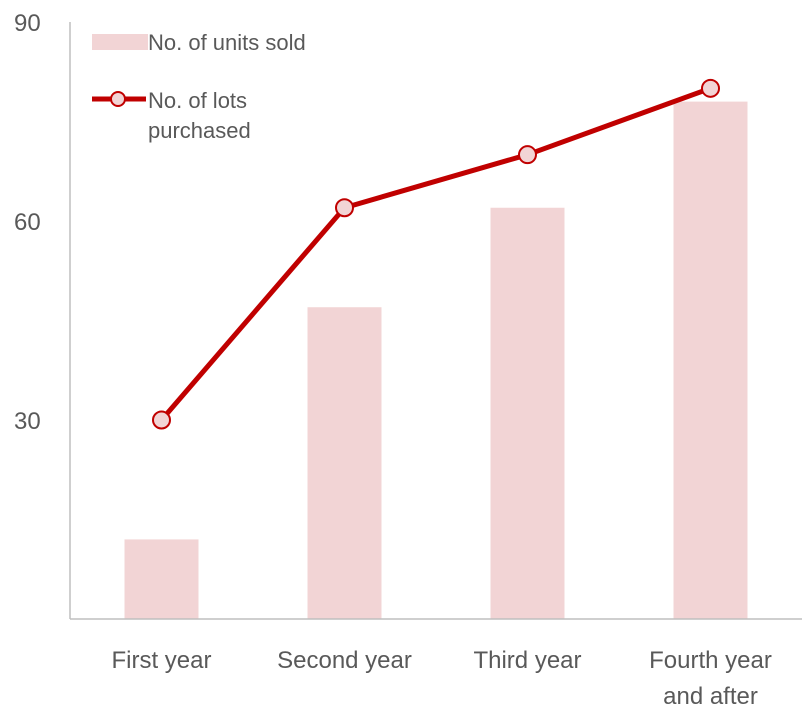  Describe the element at coordinates (527, 660) in the screenshot. I see `x-tick-label: Third year` at that location.